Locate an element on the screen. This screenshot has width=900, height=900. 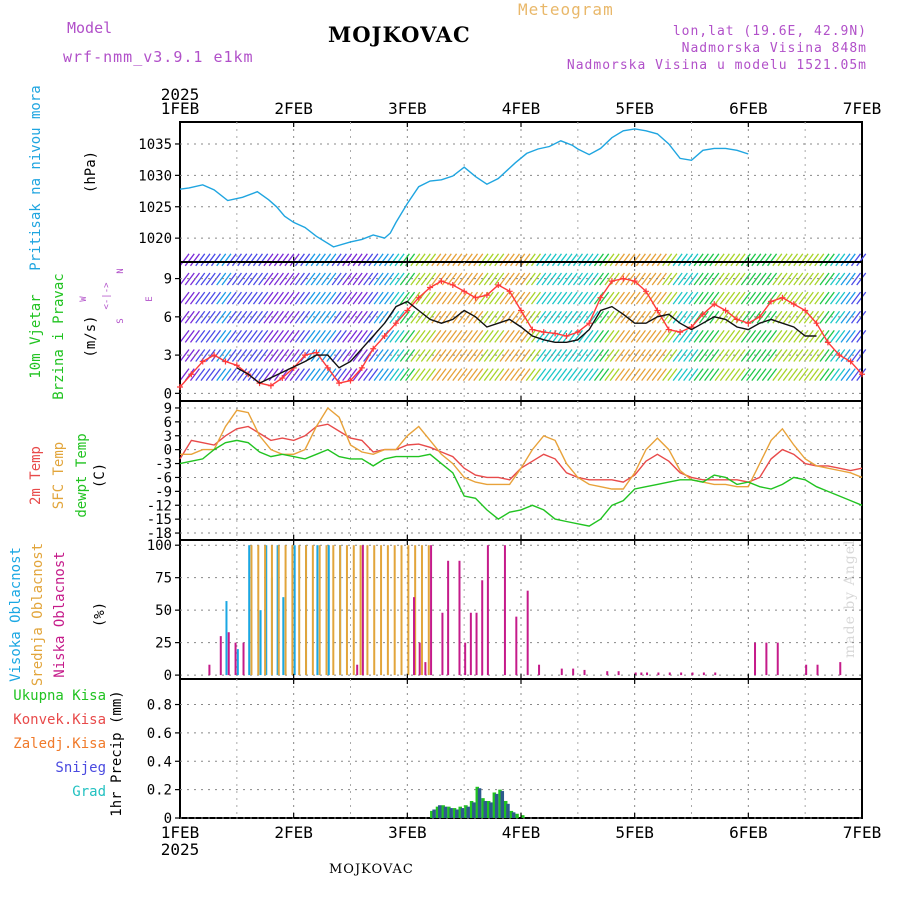
y-tick-label: 3 is located at coordinates (168, 437).